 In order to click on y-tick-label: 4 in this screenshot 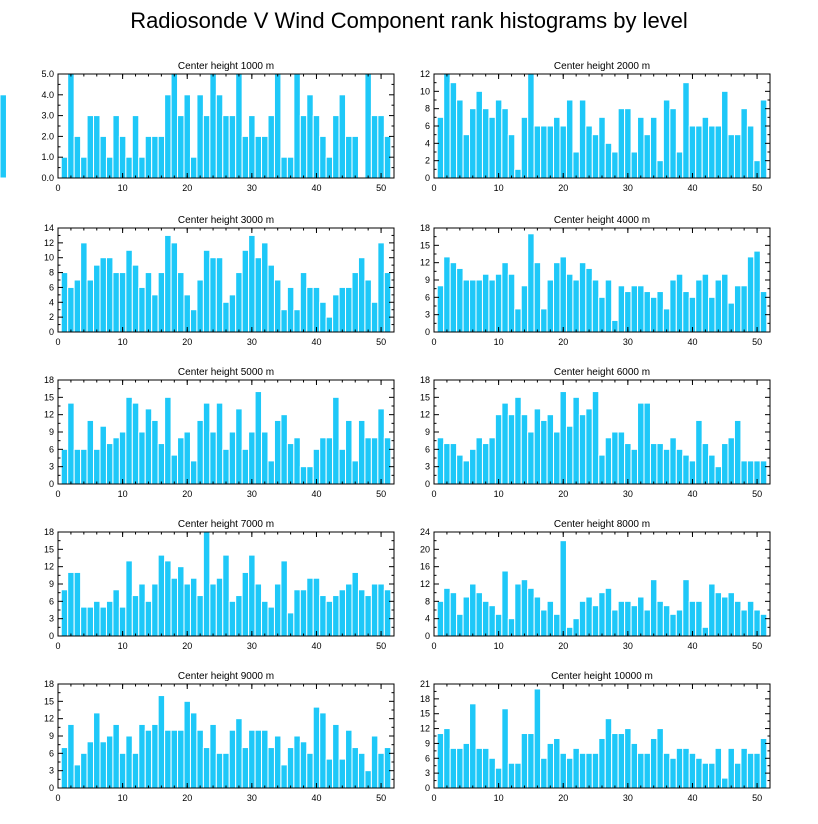, I will do `click(427, 619)`.